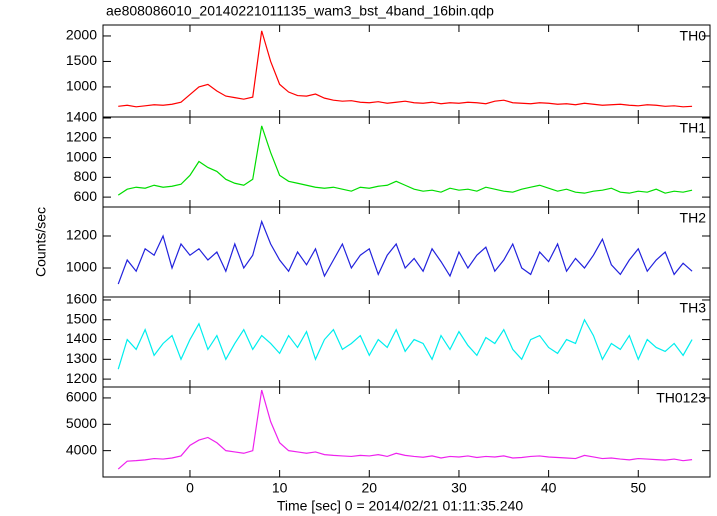  Describe the element at coordinates (190, 488) in the screenshot. I see `x-tick-label: 0` at that location.